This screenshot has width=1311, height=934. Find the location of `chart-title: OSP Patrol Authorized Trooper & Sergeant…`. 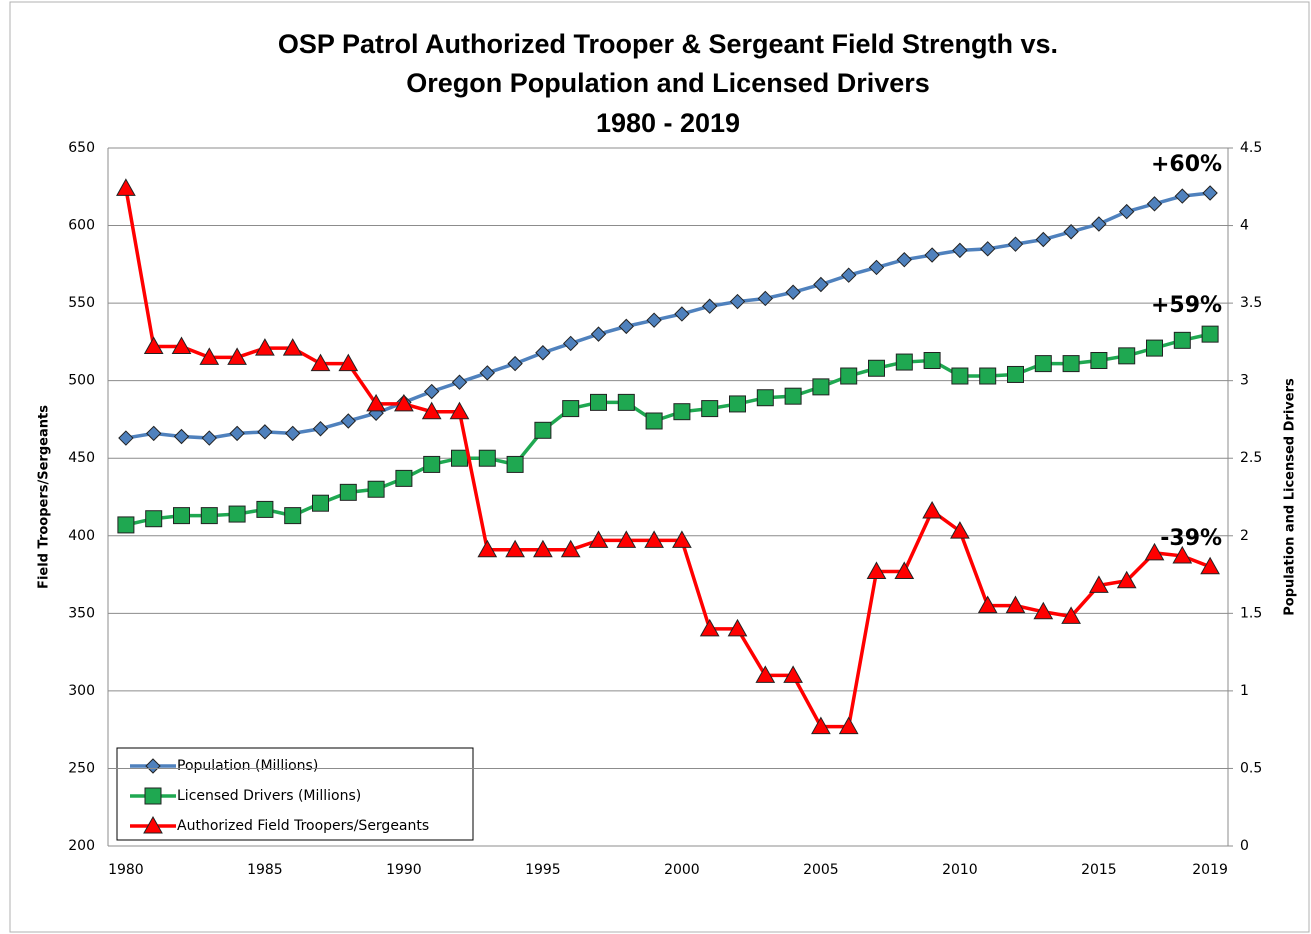

chart-title: OSP Patrol Authorized Trooper & Sergeant… is located at coordinates (668, 44).